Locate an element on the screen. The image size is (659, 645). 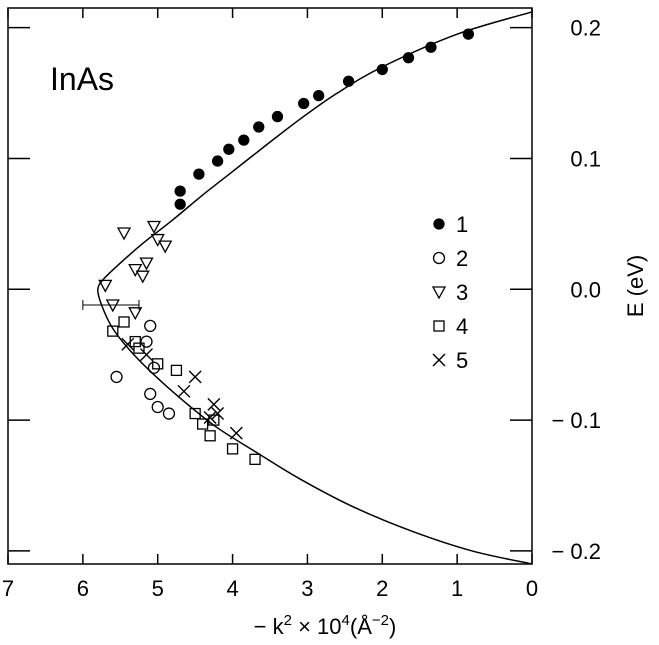
legend-label-5: 5 is located at coordinates (462, 360).